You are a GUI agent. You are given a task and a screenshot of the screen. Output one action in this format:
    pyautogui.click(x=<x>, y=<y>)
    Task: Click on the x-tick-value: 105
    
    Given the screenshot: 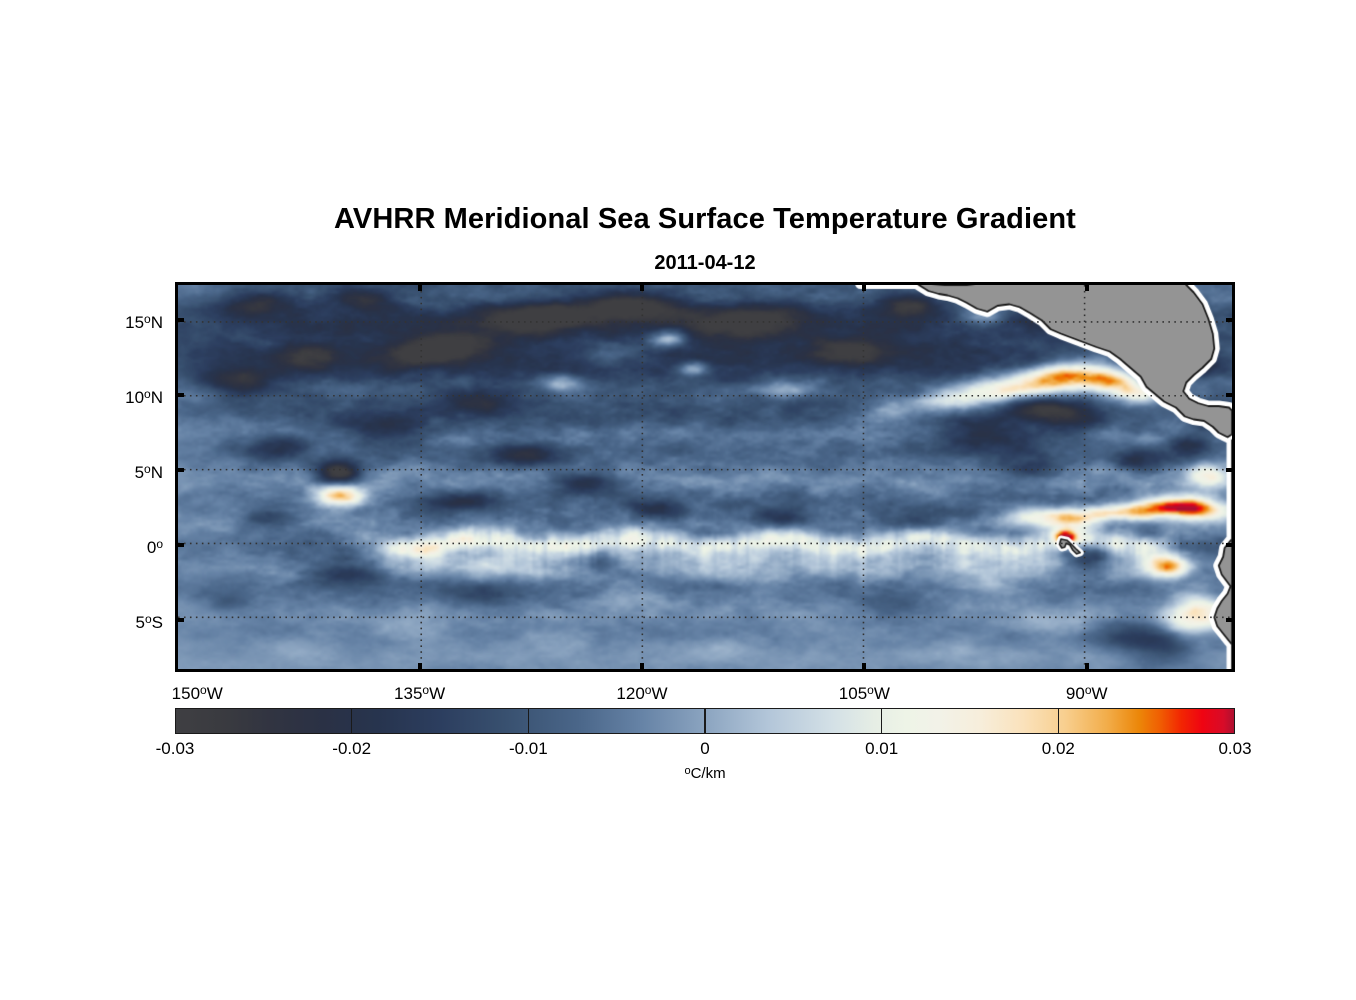 What is the action you would take?
    pyautogui.click(x=853, y=693)
    